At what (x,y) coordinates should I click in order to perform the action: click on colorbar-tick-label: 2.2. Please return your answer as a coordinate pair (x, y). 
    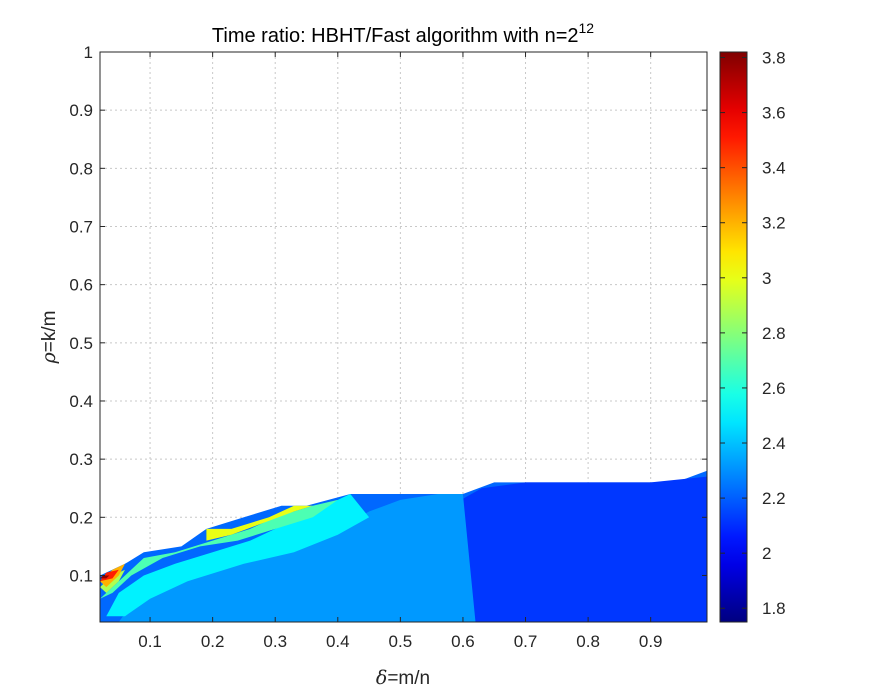
    Looking at the image, I should click on (774, 498).